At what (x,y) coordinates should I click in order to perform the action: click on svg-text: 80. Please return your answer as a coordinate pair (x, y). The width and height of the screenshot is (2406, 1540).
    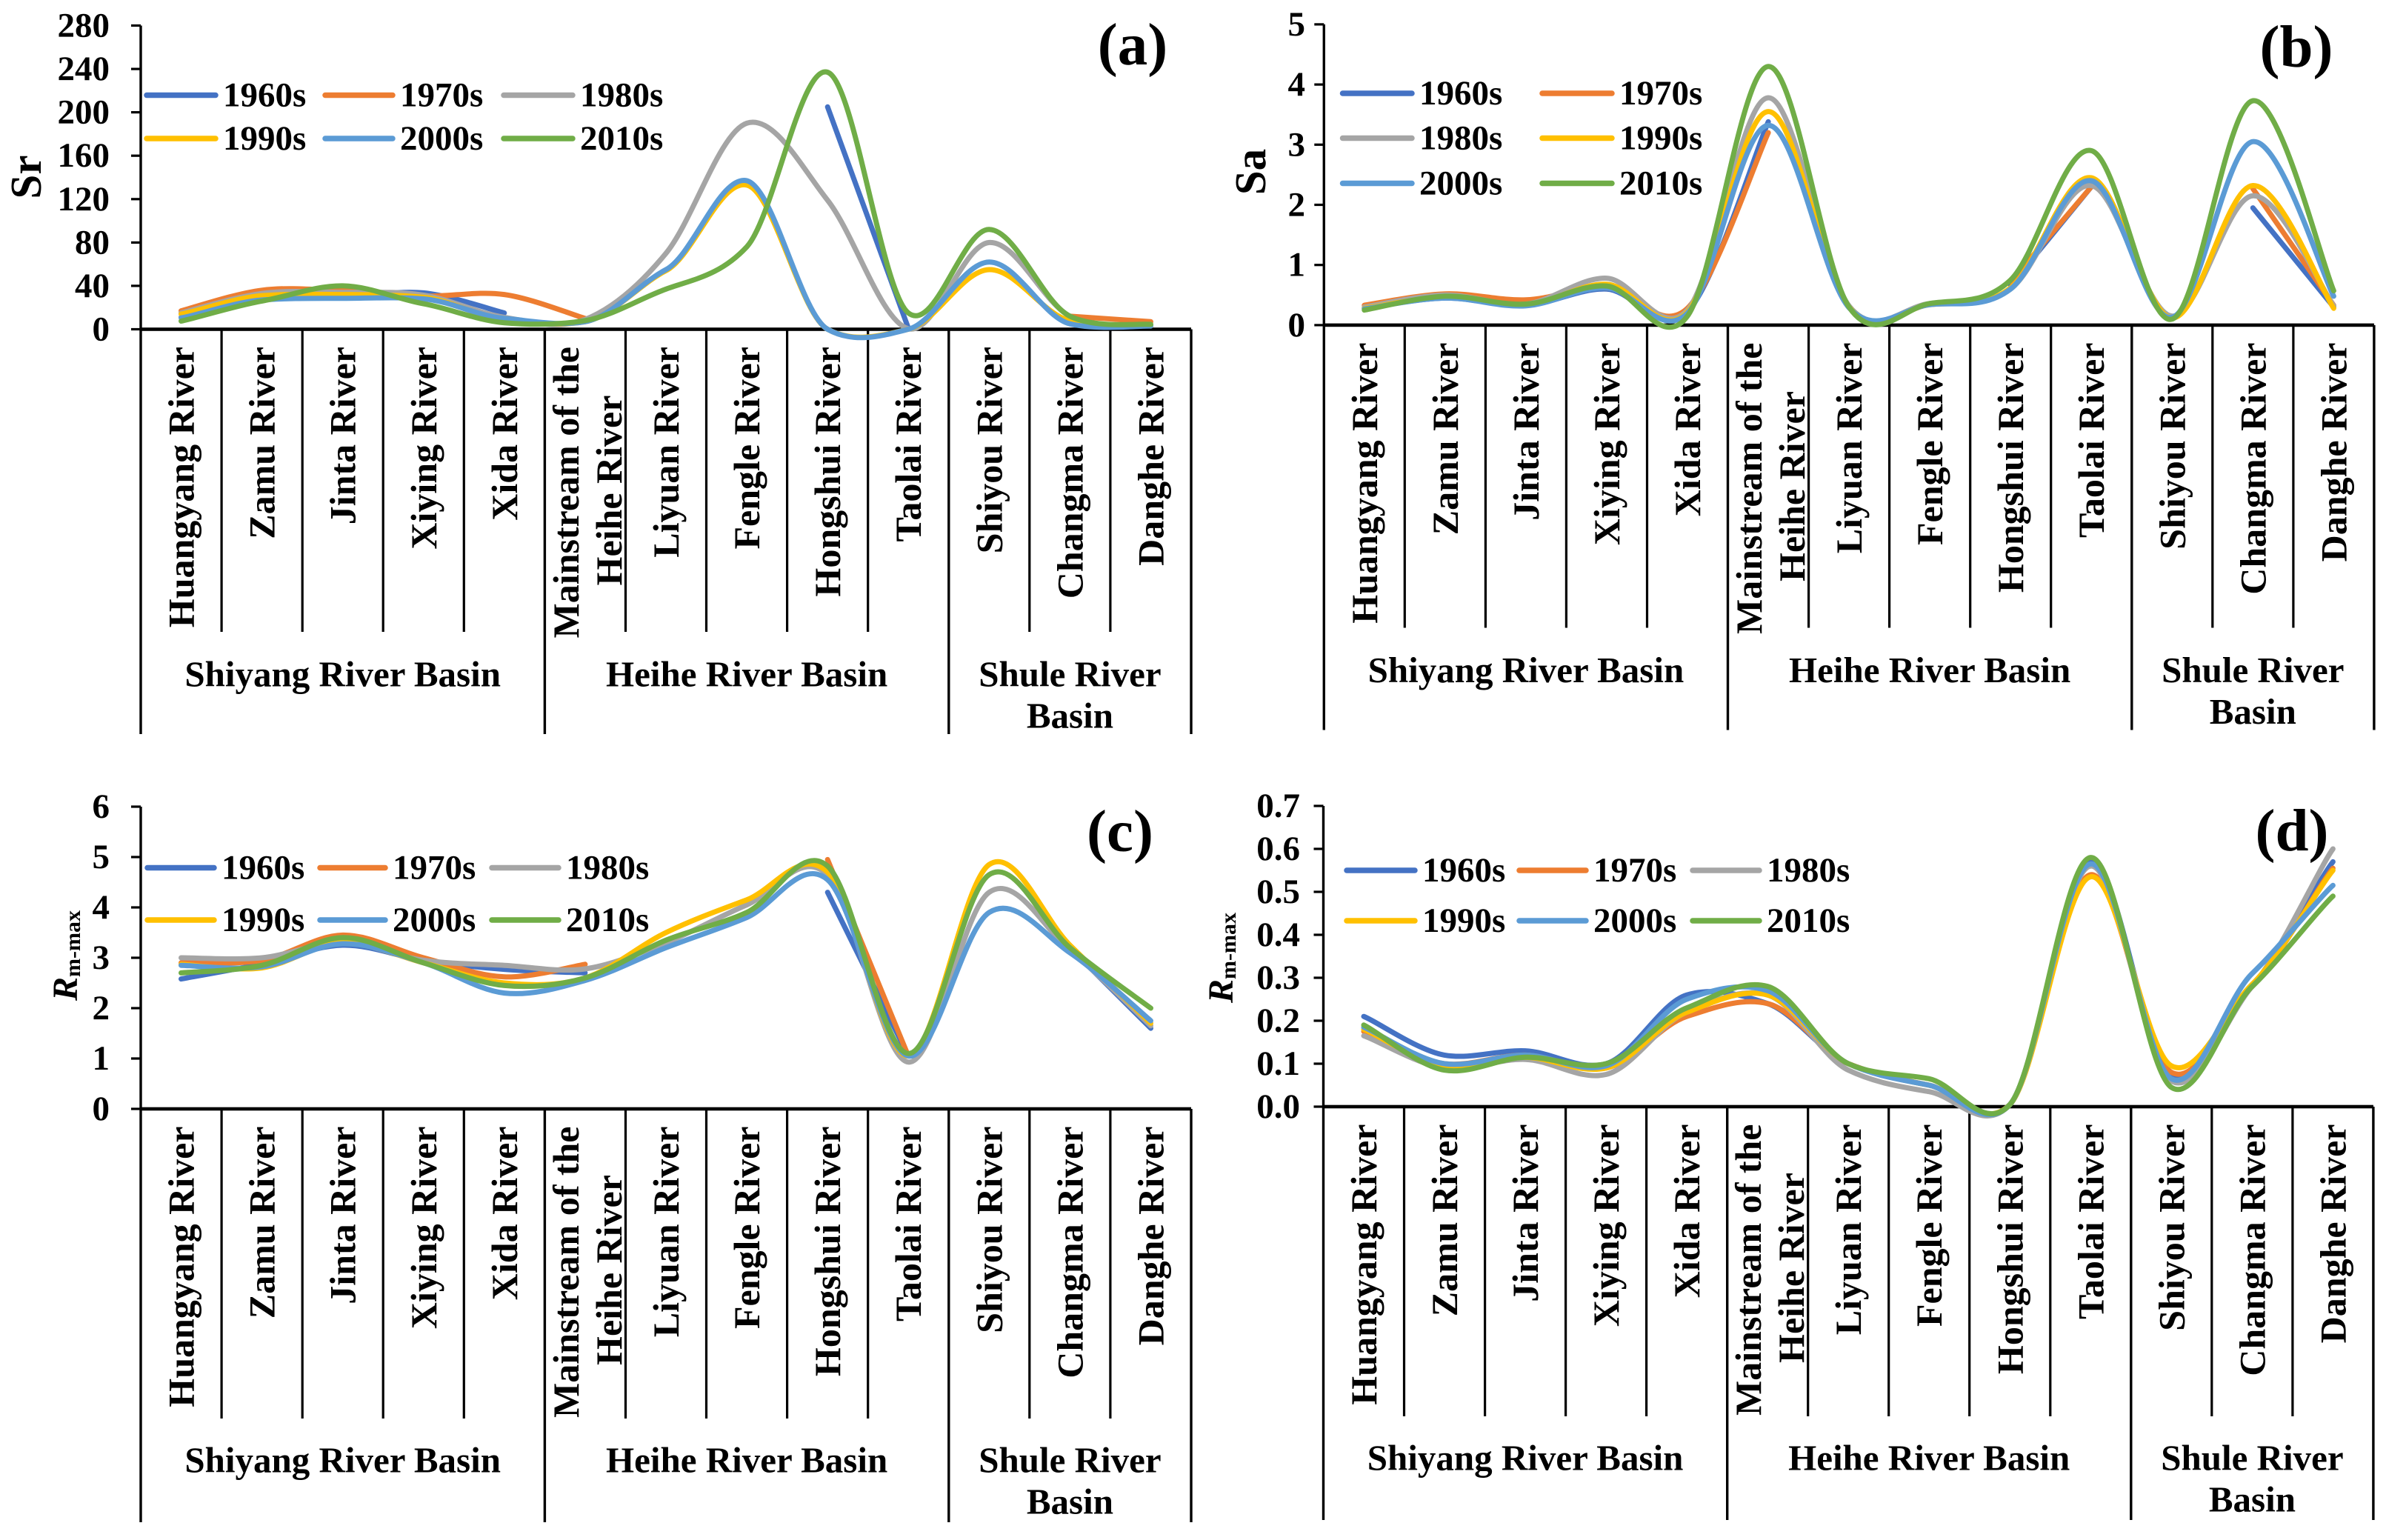
    Looking at the image, I should click on (92, 242).